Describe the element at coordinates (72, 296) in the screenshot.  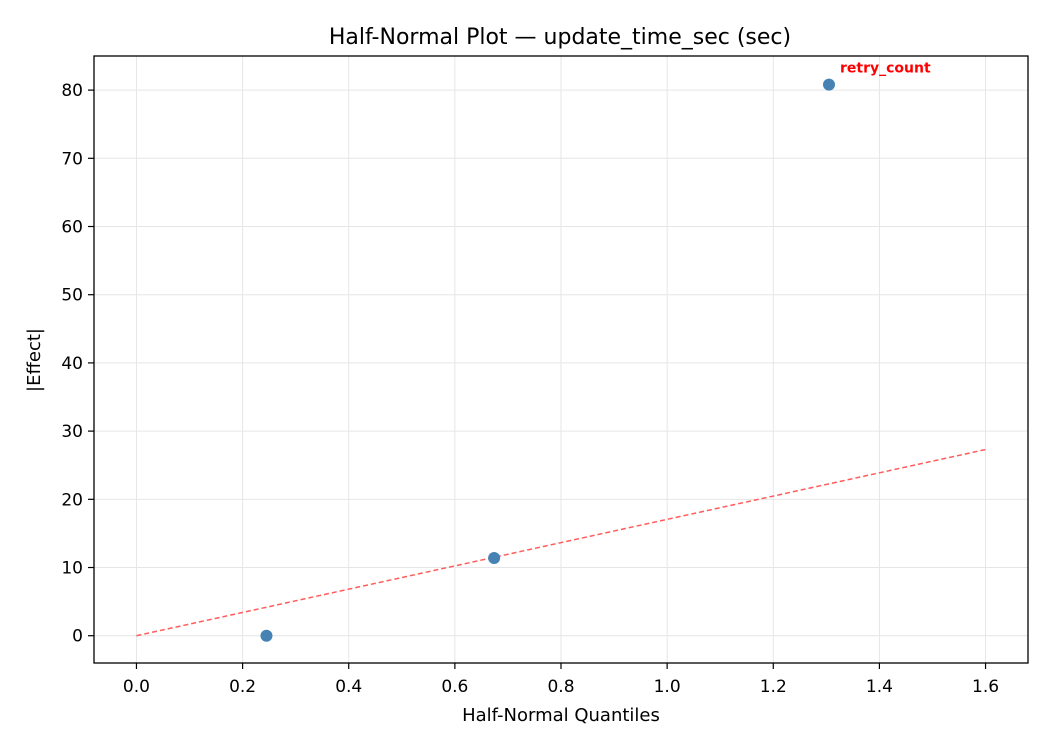
I see `y-tick-label: 50` at that location.